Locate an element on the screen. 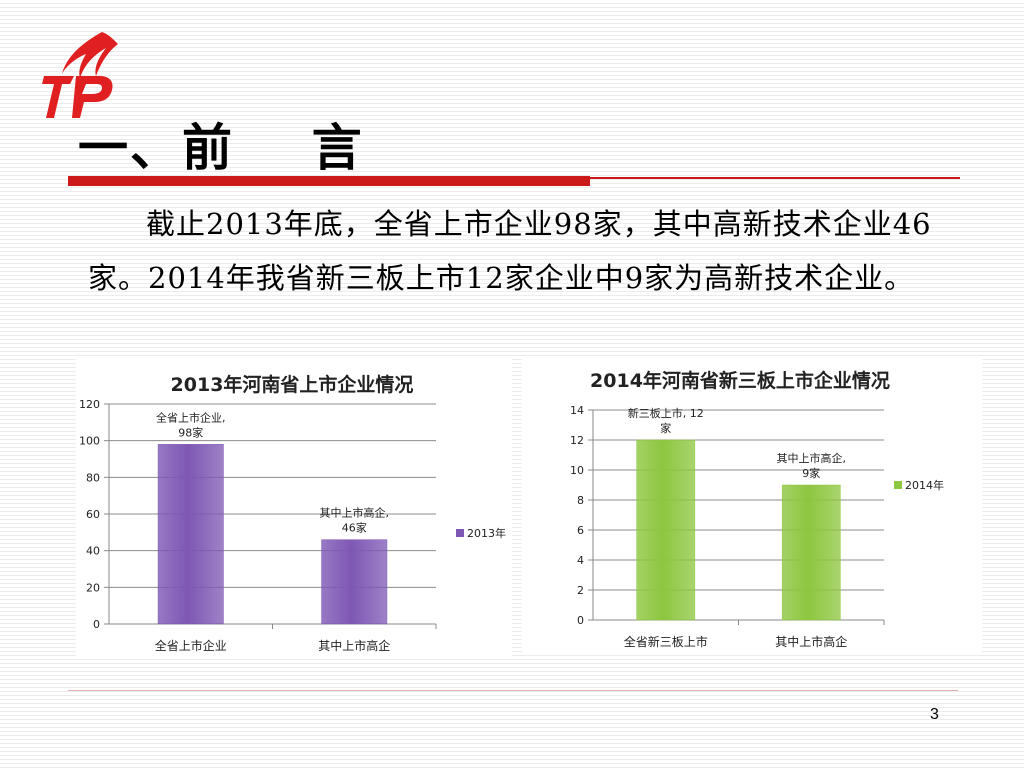  data-label: 新三板上市, 12 is located at coordinates (666, 413).